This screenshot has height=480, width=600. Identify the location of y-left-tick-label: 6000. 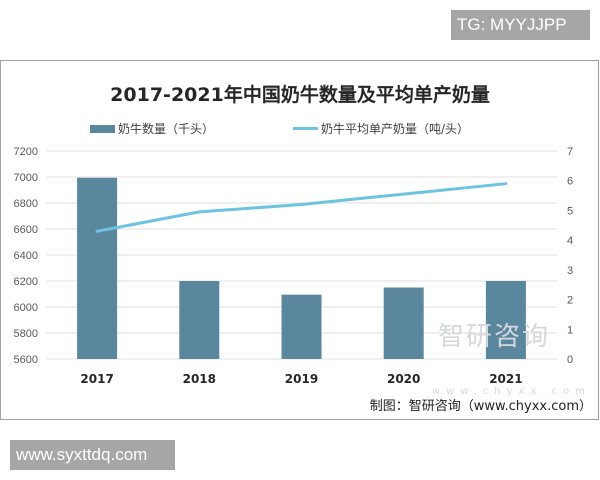
(26, 308).